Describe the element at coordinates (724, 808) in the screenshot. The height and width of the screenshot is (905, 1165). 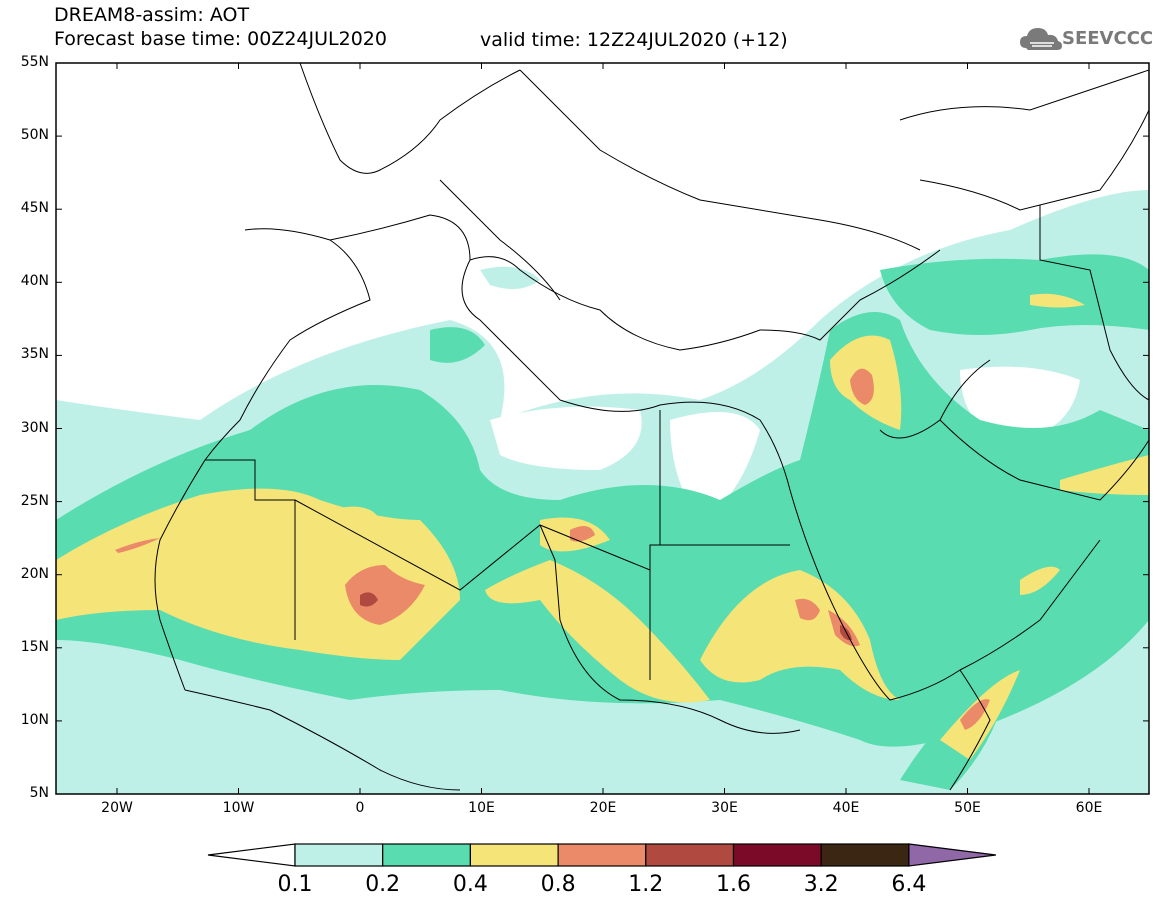
I see `lon-label: 30E` at that location.